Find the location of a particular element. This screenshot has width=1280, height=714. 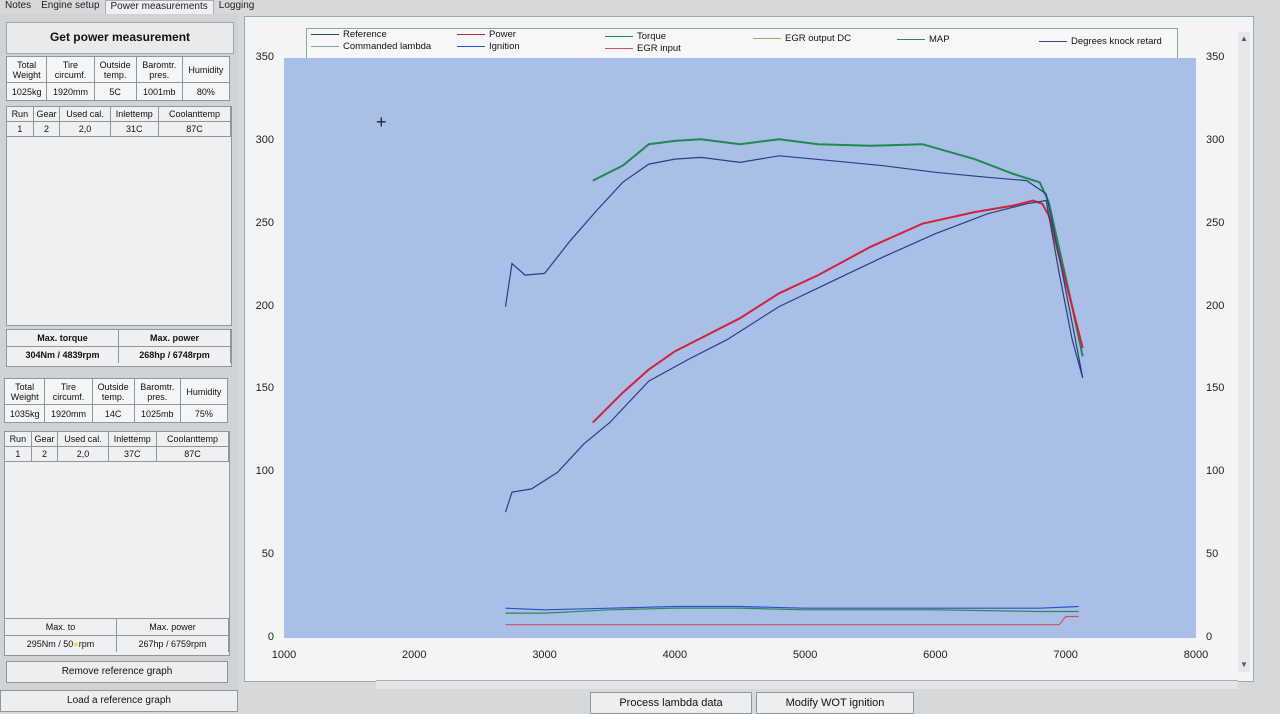

series-line-reference is located at coordinates (794, 266).